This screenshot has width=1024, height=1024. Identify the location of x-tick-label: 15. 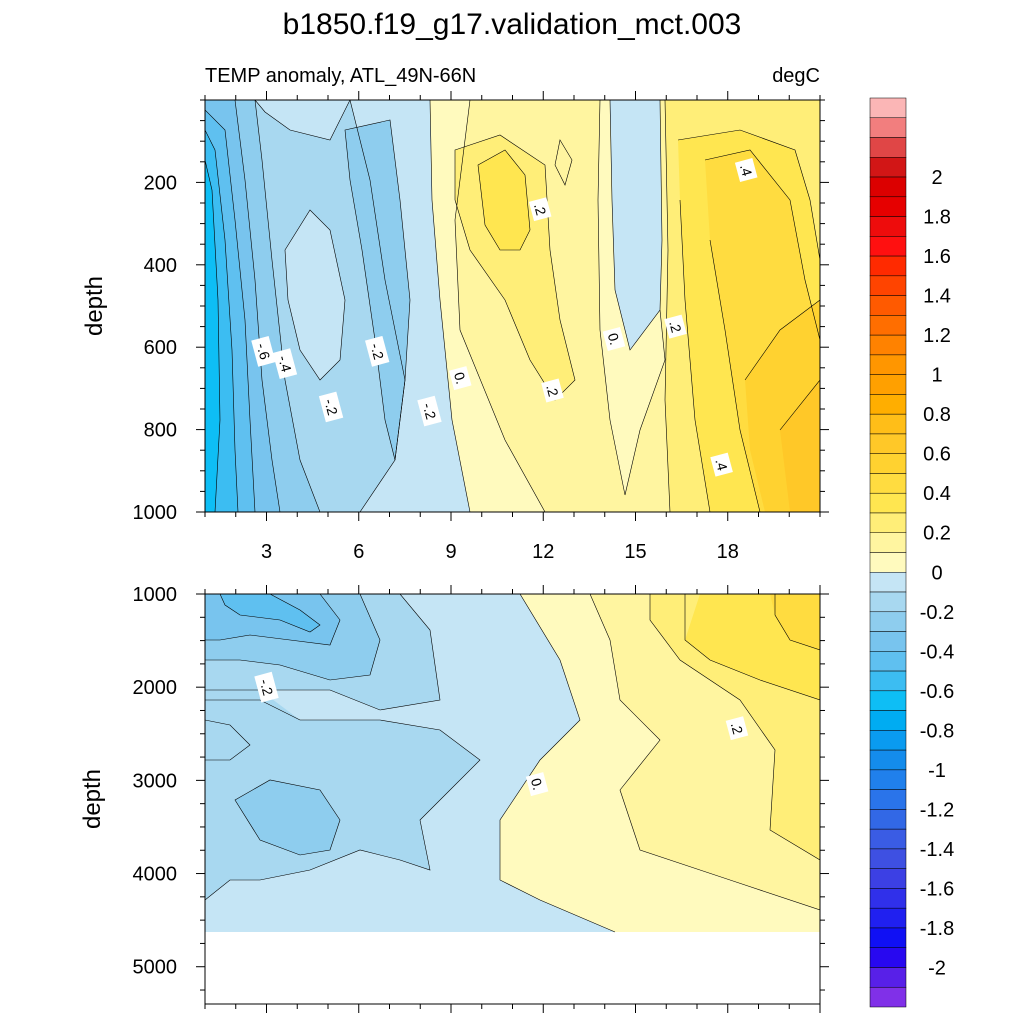
(635, 552).